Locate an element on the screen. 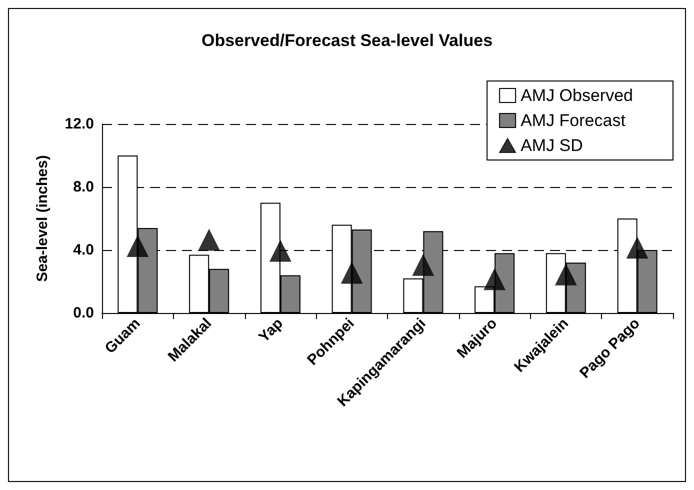 The height and width of the screenshot is (490, 694). y-tick-label: 8.0 is located at coordinates (83, 187).